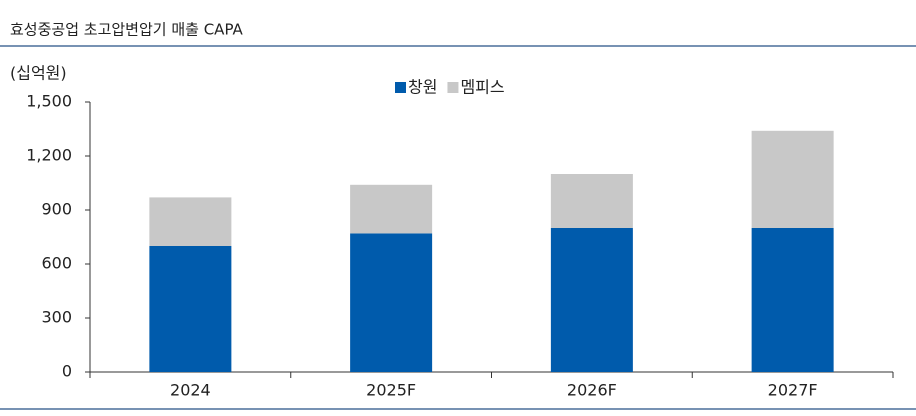  What do you see at coordinates (67, 371) in the screenshot?
I see `y-tick-label: 0` at bounding box center [67, 371].